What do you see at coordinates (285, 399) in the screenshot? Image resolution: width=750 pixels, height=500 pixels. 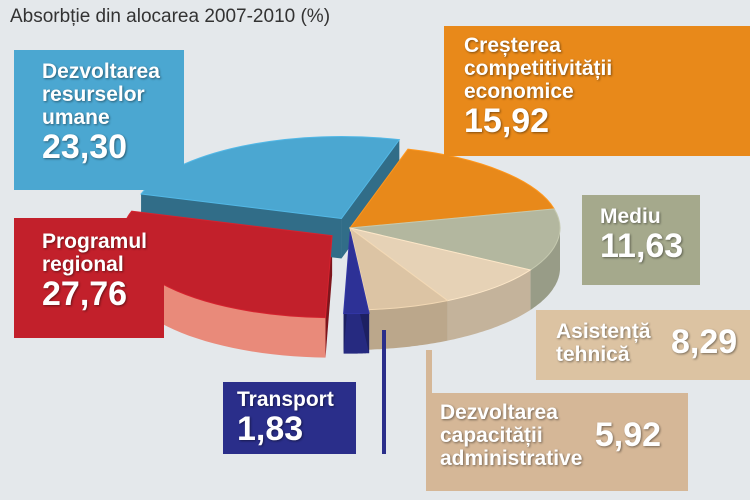 I see `slice-label: Transport` at bounding box center [285, 399].